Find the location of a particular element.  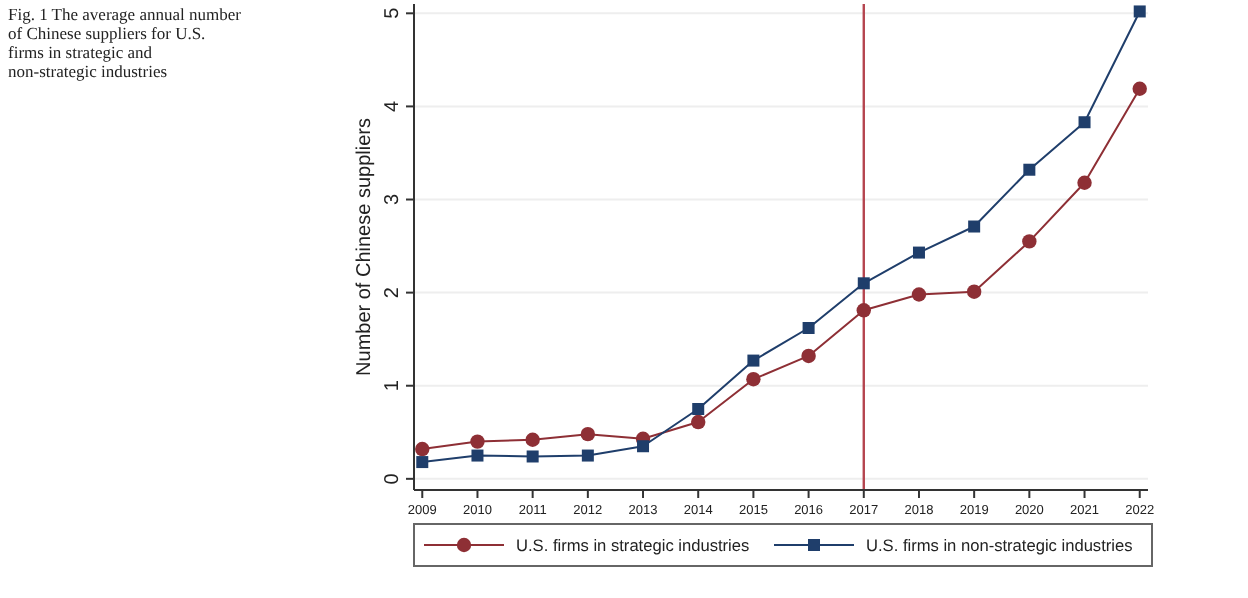

text: Fig. 1 The average annual number of Chinese suppliers for U.S. firms in strategic and non-strategic industries is located at coordinates (125, 42).